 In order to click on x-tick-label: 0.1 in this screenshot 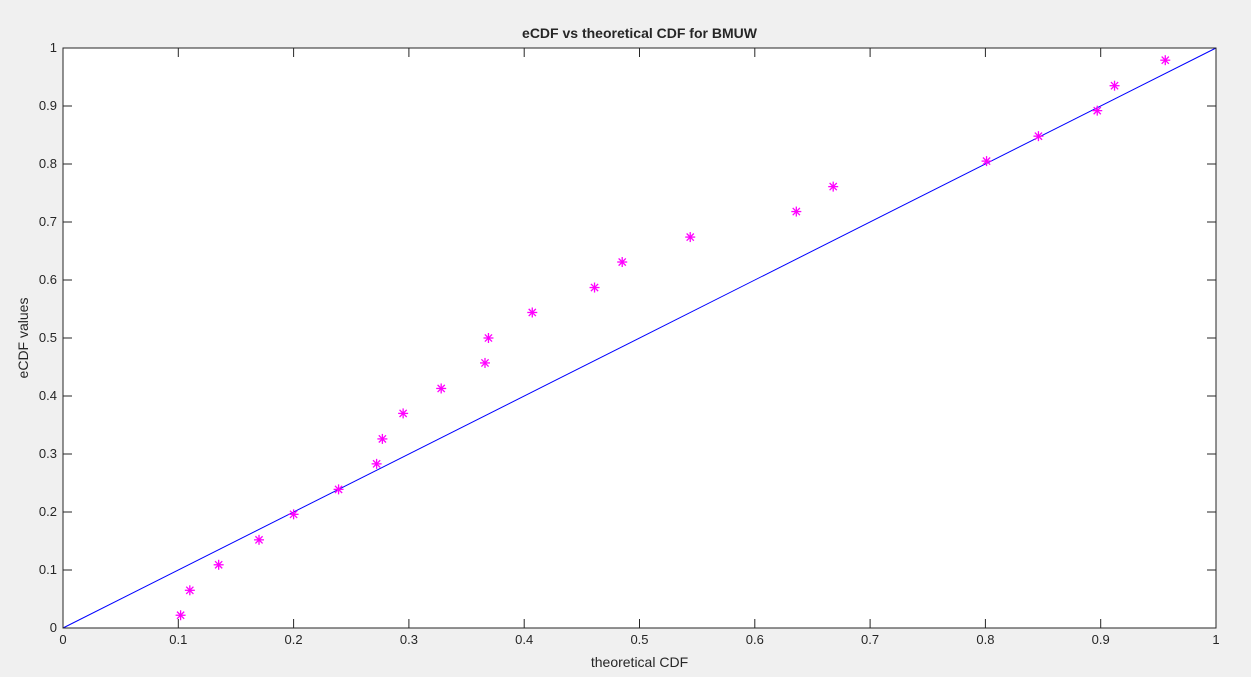, I will do `click(178, 639)`.